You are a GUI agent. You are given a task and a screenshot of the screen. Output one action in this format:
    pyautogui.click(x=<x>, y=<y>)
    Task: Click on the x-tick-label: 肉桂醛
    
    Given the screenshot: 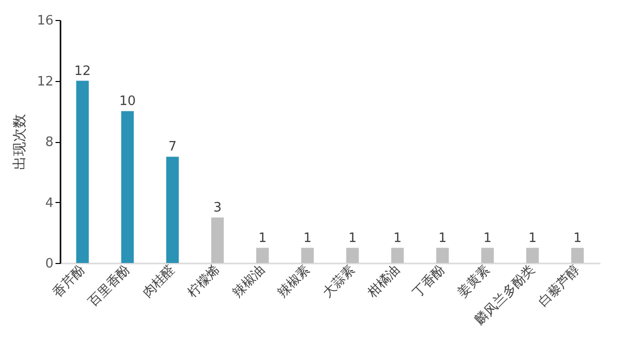 What is the action you would take?
    pyautogui.click(x=159, y=281)
    